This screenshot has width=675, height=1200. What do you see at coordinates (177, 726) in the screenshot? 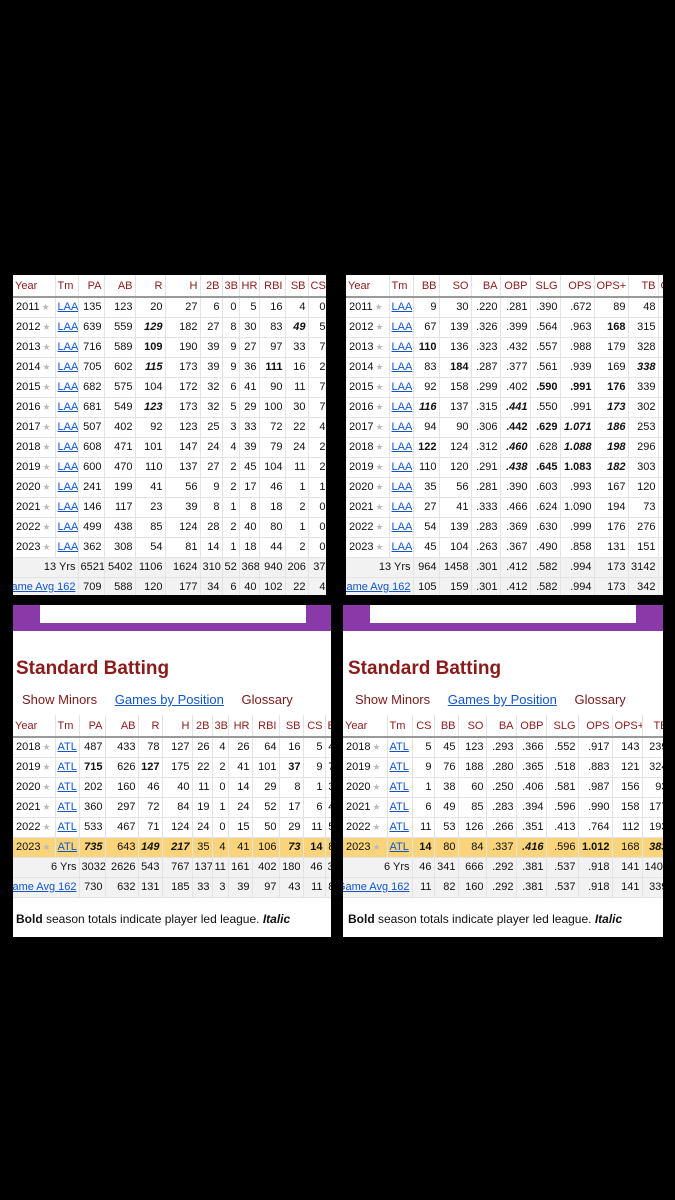
I see `column-header: H` at bounding box center [177, 726].